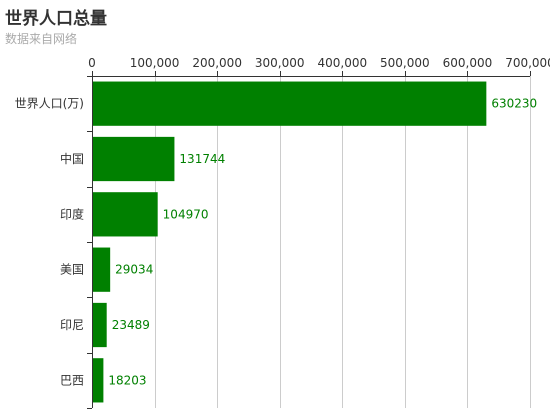 This screenshot has height=420, width=550. I want to click on x-tick-label: 0, so click(92, 63).